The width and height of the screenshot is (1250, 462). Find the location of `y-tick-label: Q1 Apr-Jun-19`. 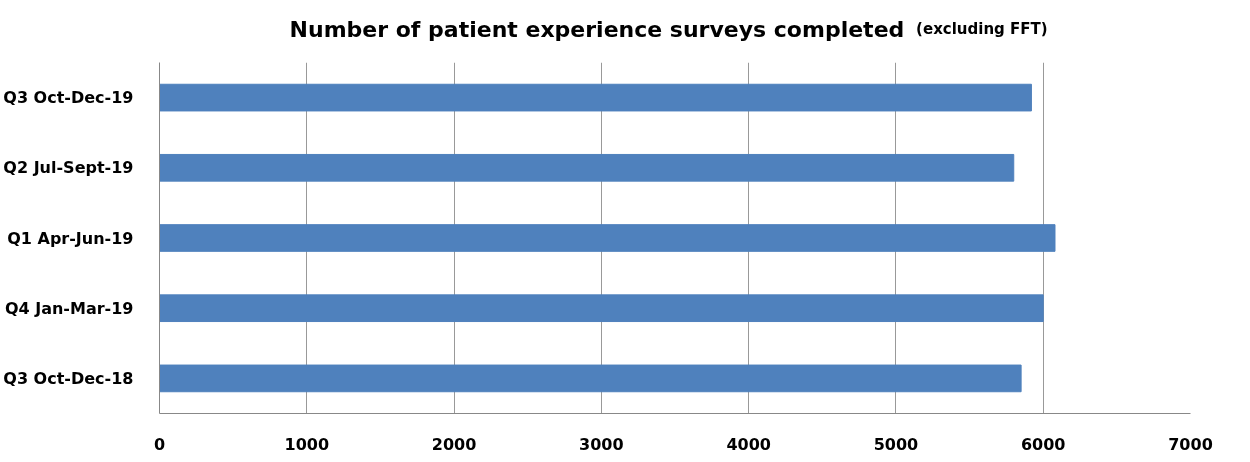

y-tick-label: Q1 Apr-Jun-19 is located at coordinates (70, 238).